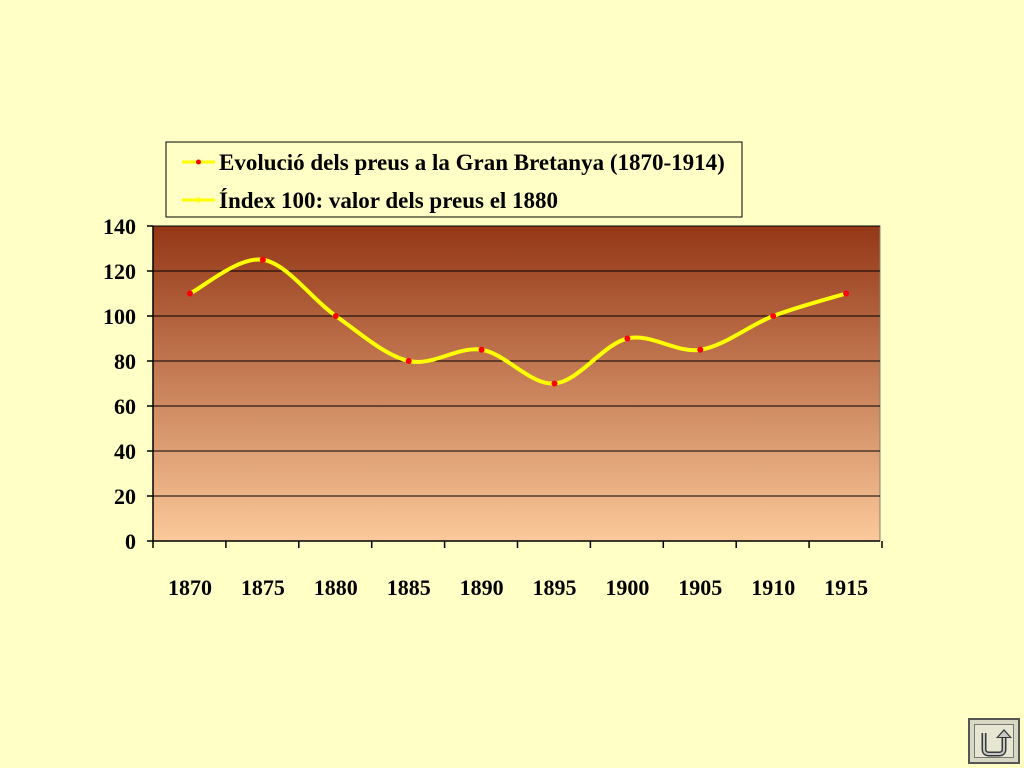  Describe the element at coordinates (773, 587) in the screenshot. I see `x-tick-label: 1910` at that location.